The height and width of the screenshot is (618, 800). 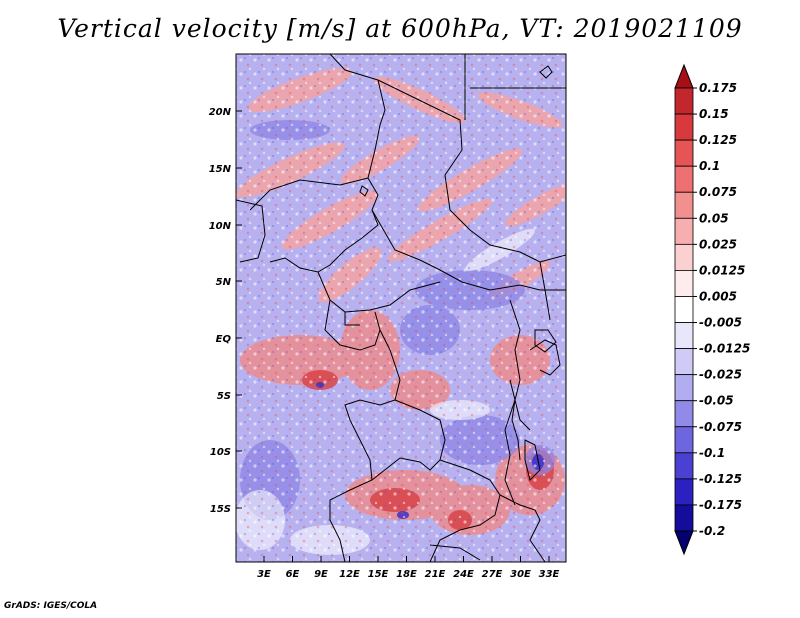 What do you see at coordinates (720, 505) in the screenshot?
I see `colorbar-label: -0.175` at bounding box center [720, 505].